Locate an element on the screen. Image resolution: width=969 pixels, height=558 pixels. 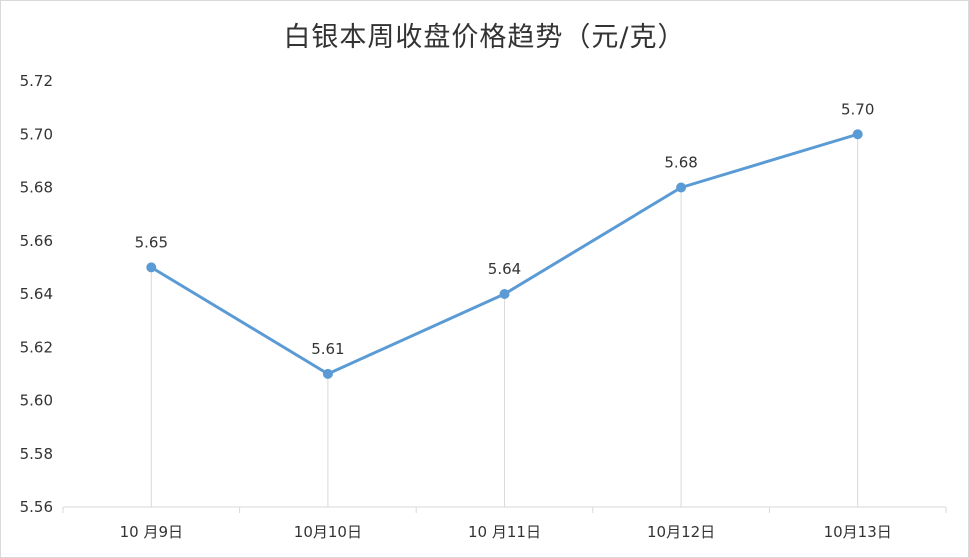
chart-title: 白银本周收盘价格趋势（元/克） is located at coordinates (484, 37).